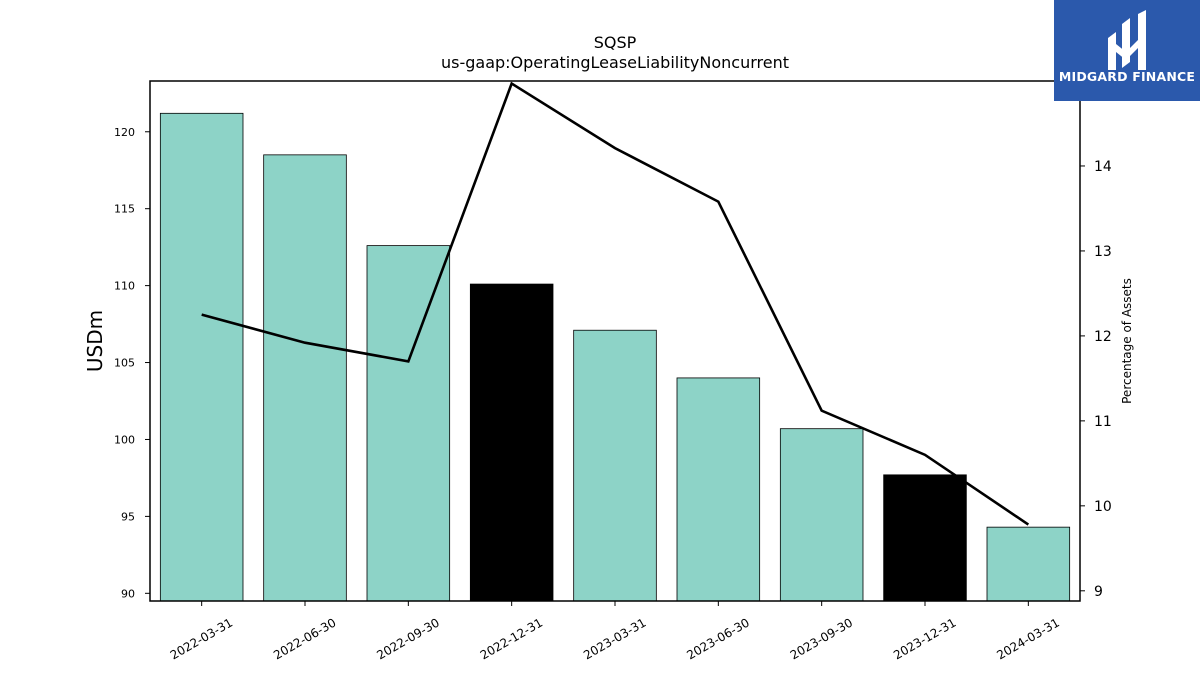 This screenshot has height=675, width=1200. What do you see at coordinates (124, 132) in the screenshot?
I see `y-tick-label: 120` at bounding box center [124, 132].